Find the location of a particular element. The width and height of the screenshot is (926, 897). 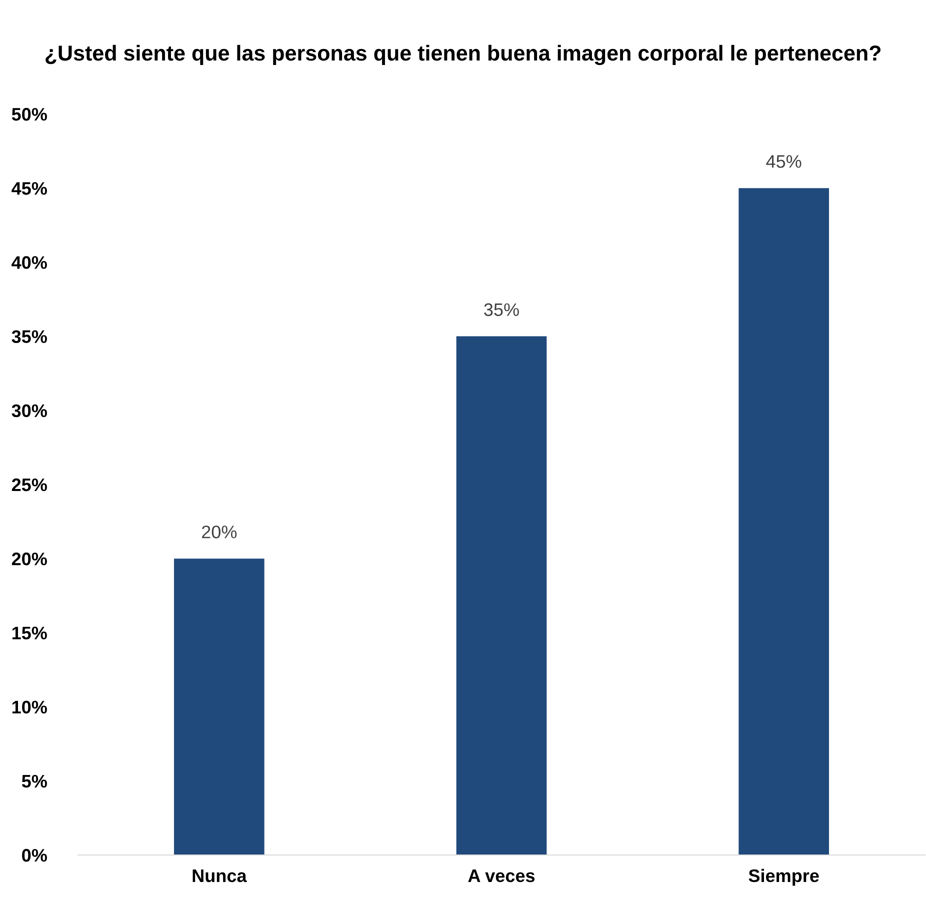

y-tick-label: 10% is located at coordinates (29, 707).